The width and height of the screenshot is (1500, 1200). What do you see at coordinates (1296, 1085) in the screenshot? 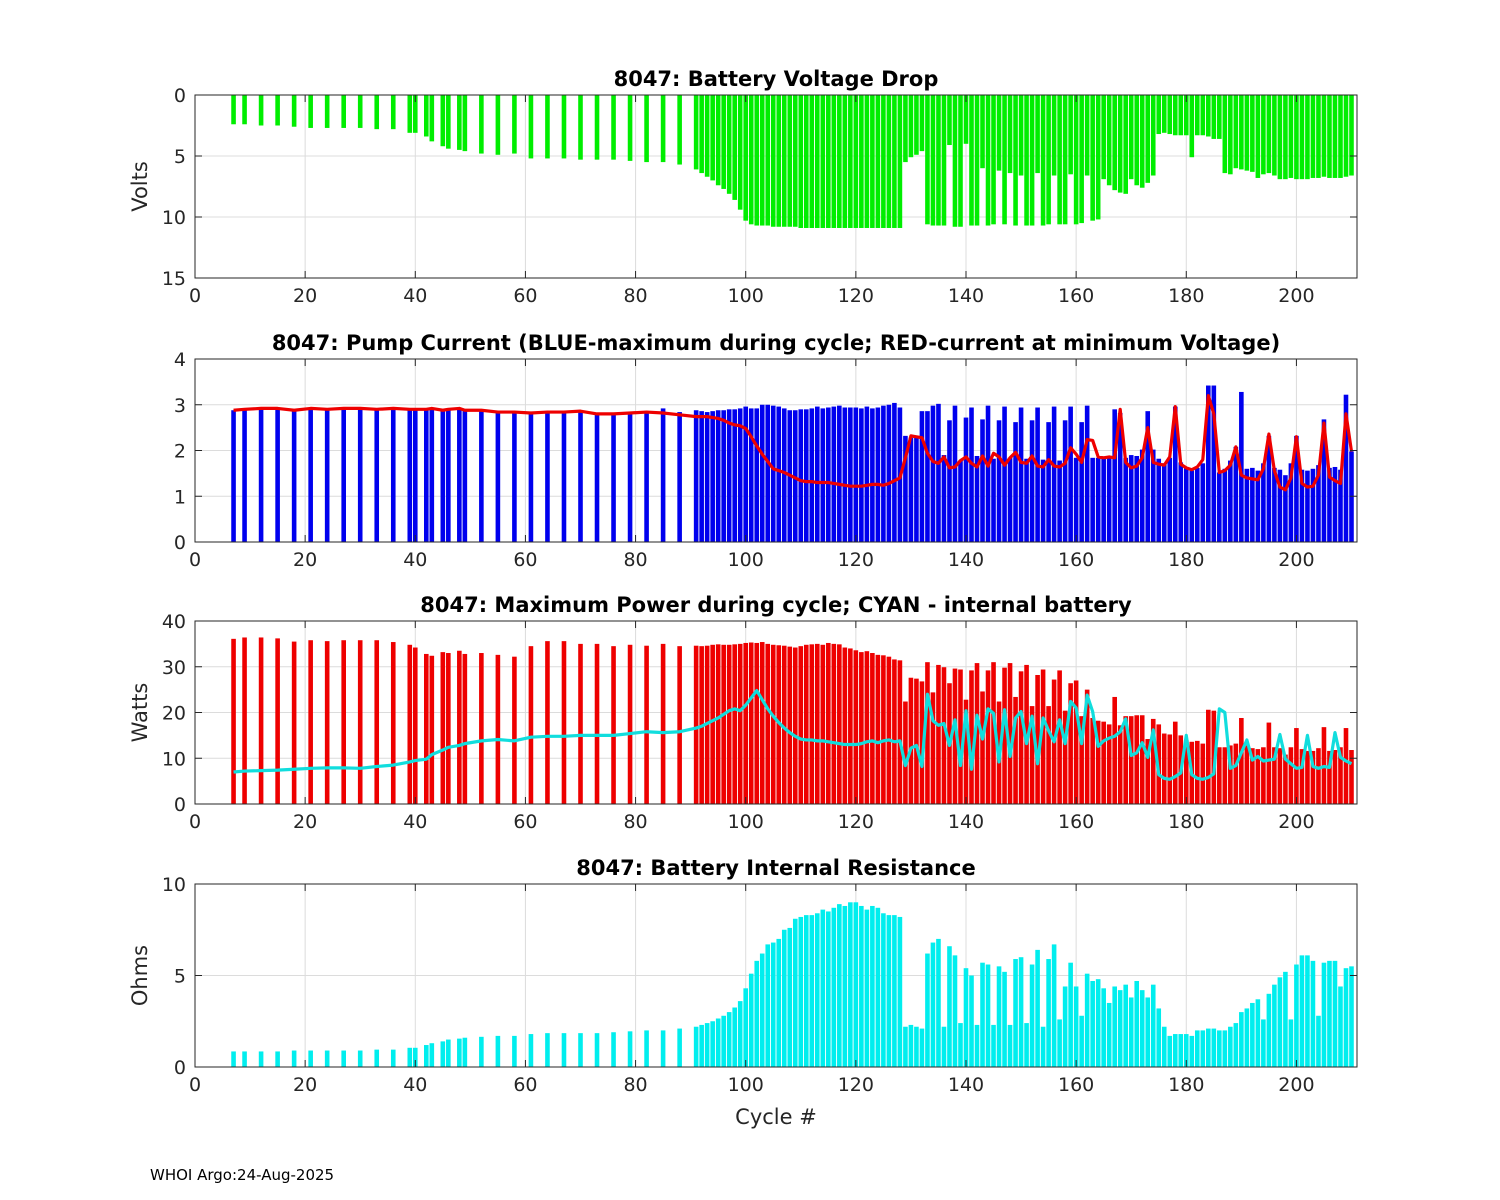
I see `x-tick-label: 200` at bounding box center [1296, 1085].